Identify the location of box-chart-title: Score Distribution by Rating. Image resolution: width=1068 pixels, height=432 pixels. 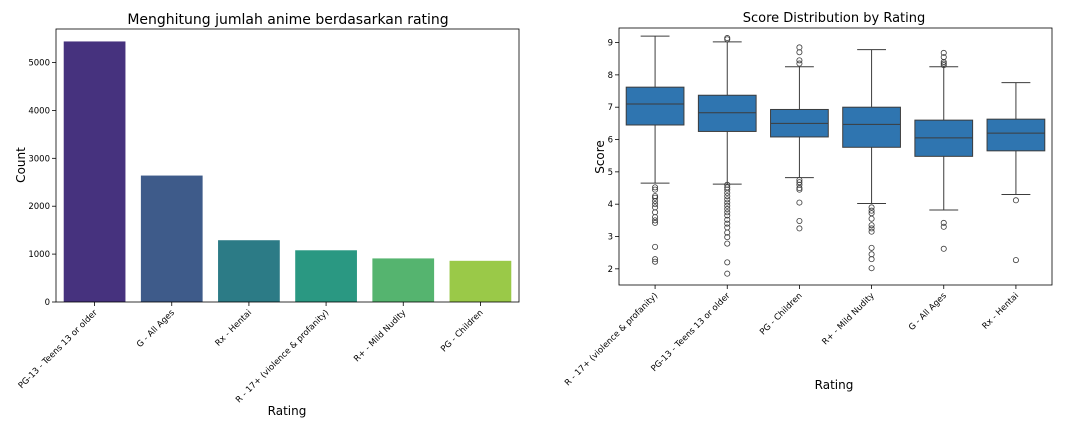
(834, 18).